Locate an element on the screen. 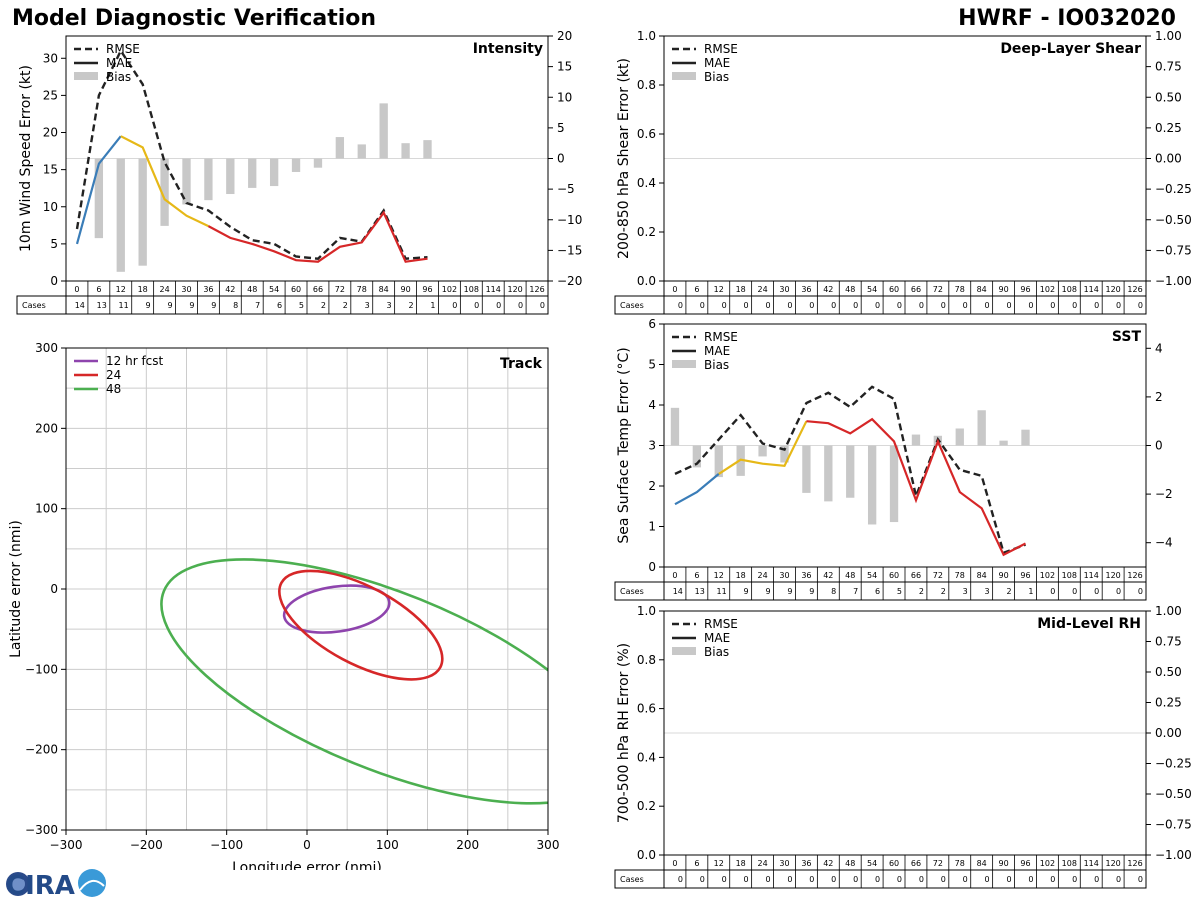 Image resolution: width=1200 pixels, height=904 pixels. case-count: 9 is located at coordinates (148, 305).